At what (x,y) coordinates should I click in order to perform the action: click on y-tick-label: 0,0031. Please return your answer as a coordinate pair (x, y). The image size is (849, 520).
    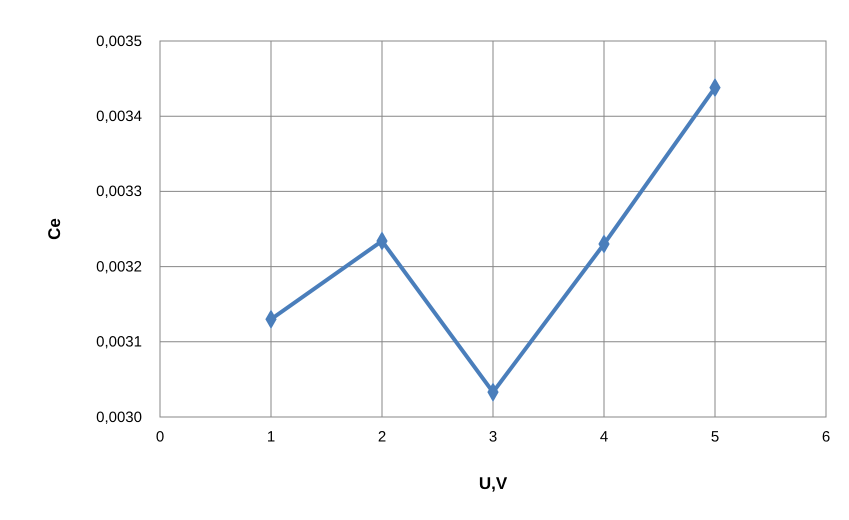
    Looking at the image, I should click on (119, 342).